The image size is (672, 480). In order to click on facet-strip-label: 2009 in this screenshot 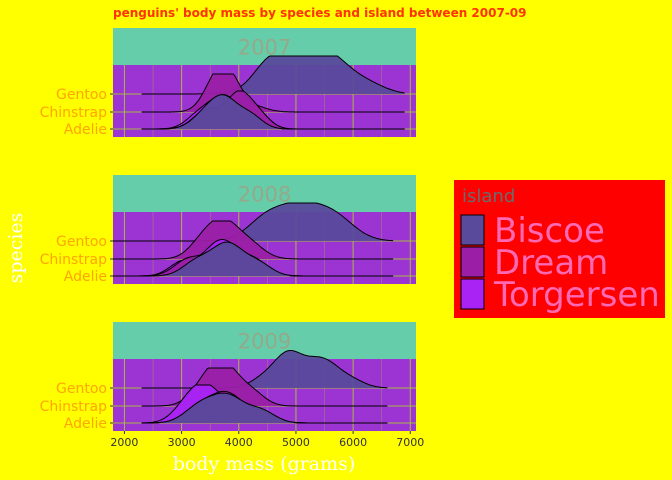, I will do `click(264, 342)`.